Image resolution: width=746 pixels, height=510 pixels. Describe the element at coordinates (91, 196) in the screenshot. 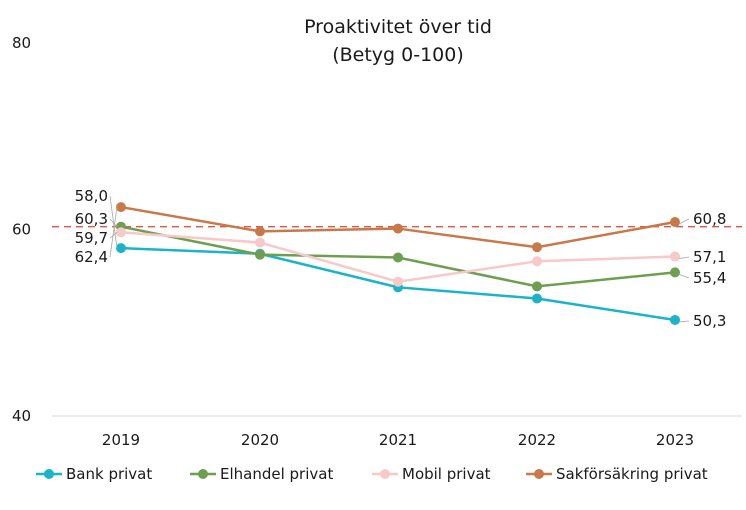

I see `data-label-bank-privat: 58,0` at that location.